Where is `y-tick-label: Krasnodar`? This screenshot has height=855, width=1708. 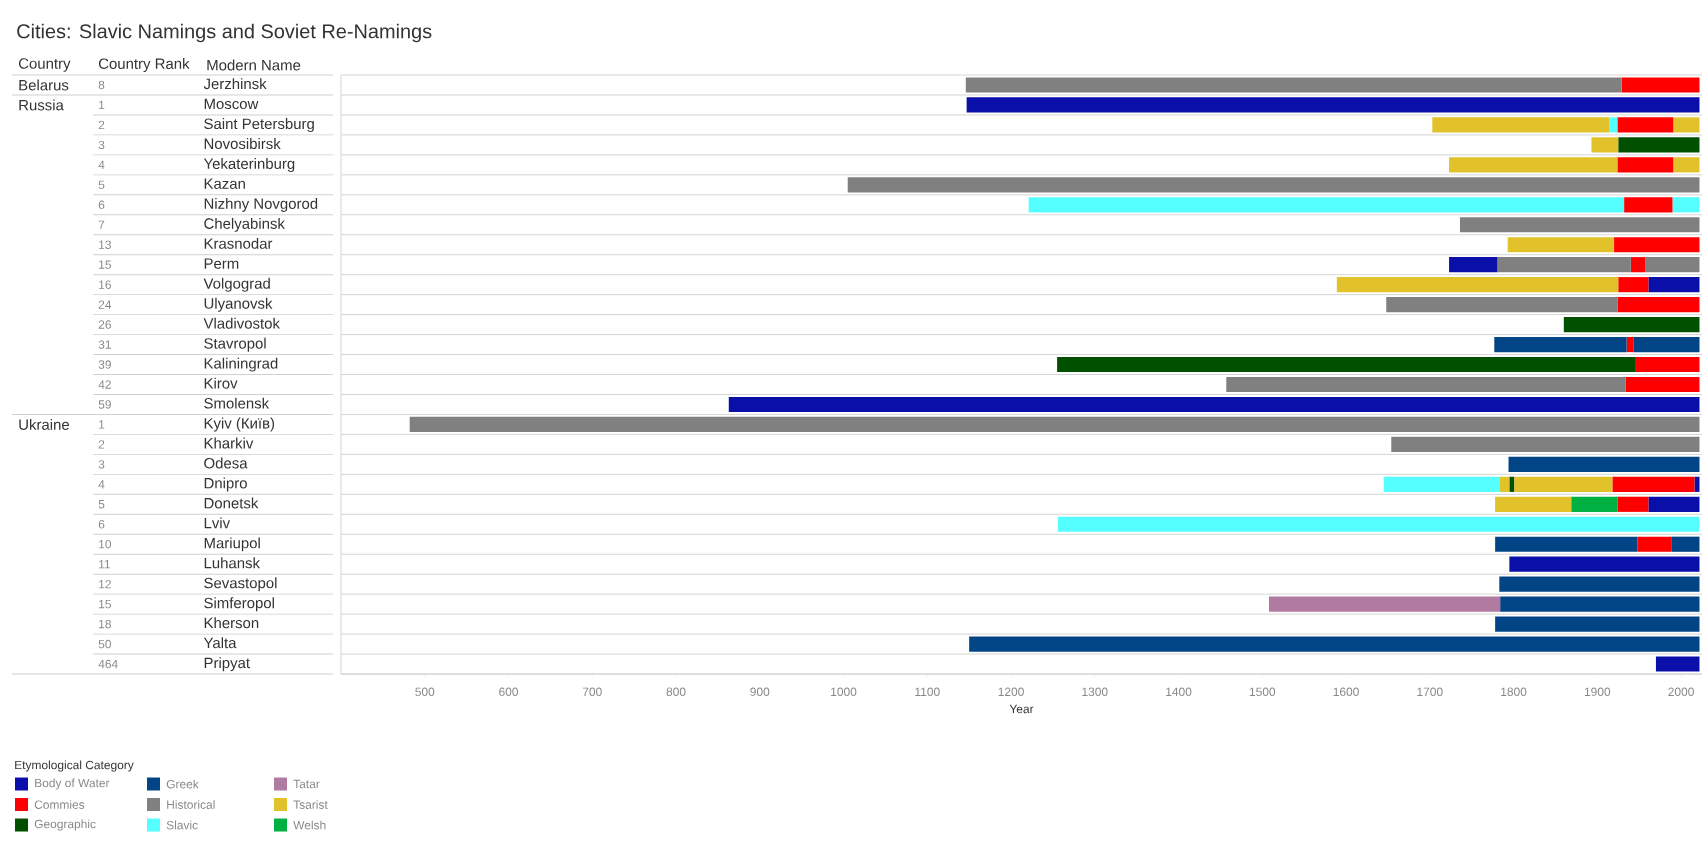 y-tick-label: Krasnodar is located at coordinates (238, 243).